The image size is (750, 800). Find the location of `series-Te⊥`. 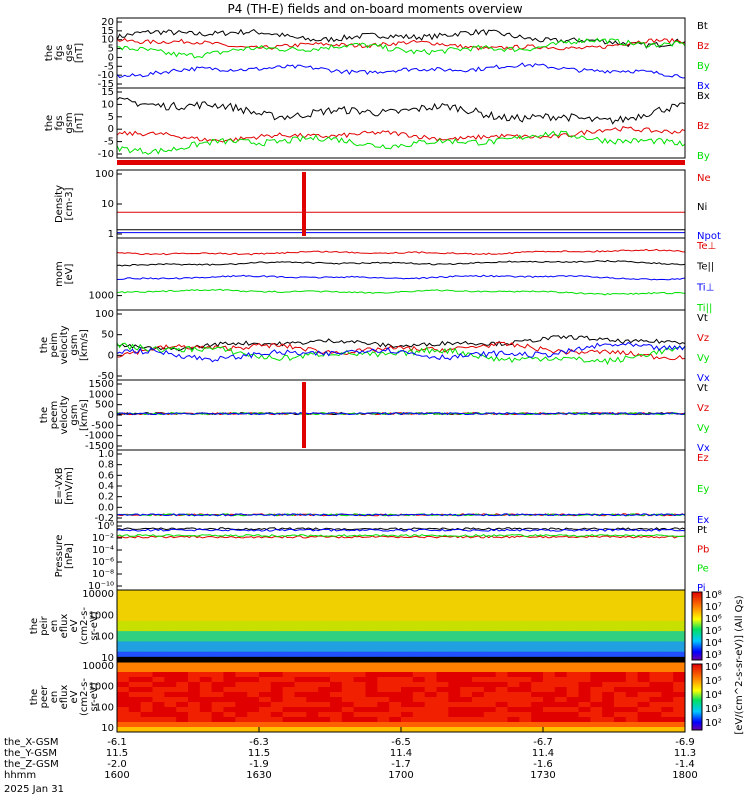

series-Te⊥ is located at coordinates (400, 252).